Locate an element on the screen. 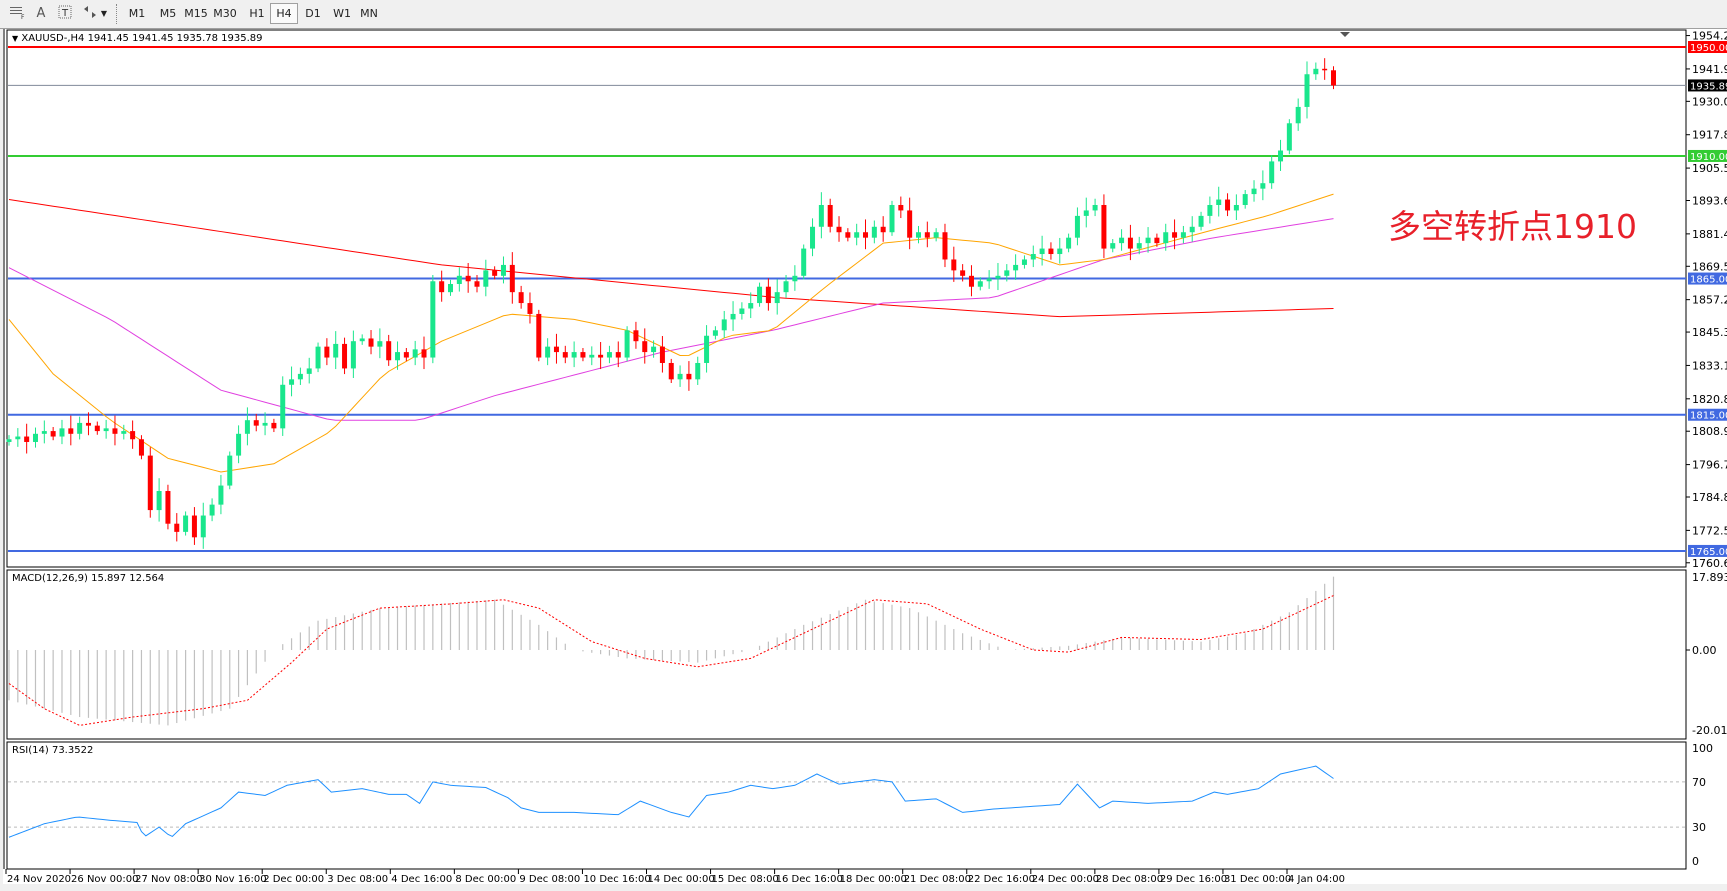 The width and height of the screenshot is (1727, 891). timeframe-m30-button: M30 is located at coordinates (225, 13).